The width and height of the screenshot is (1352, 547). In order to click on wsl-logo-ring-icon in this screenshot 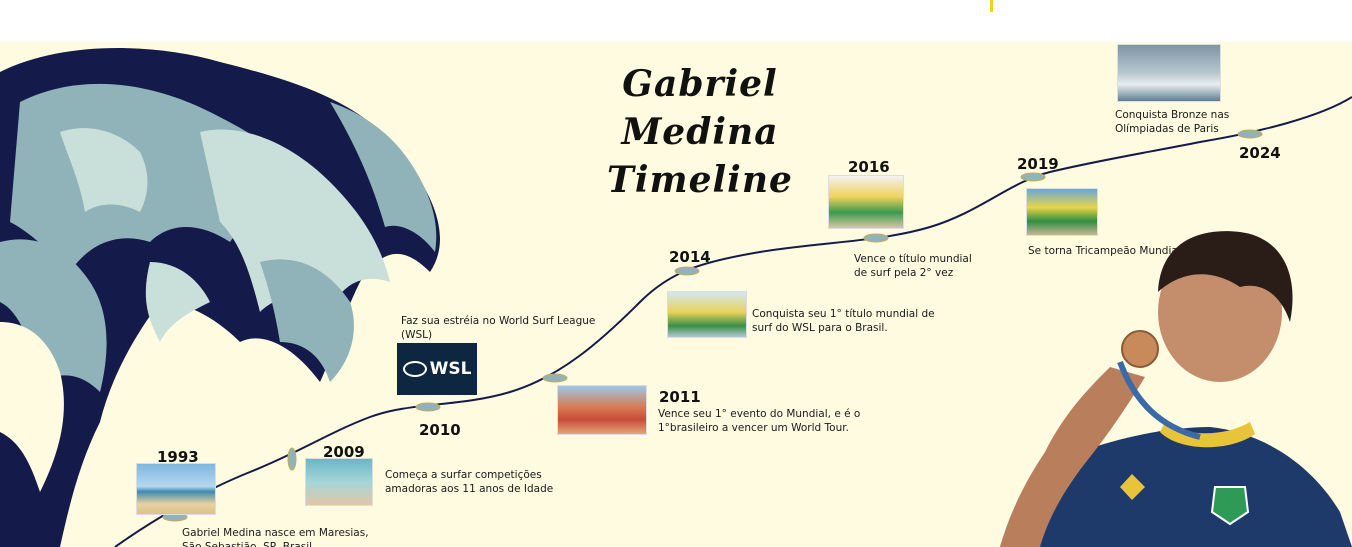, I will do `click(414, 369)`.